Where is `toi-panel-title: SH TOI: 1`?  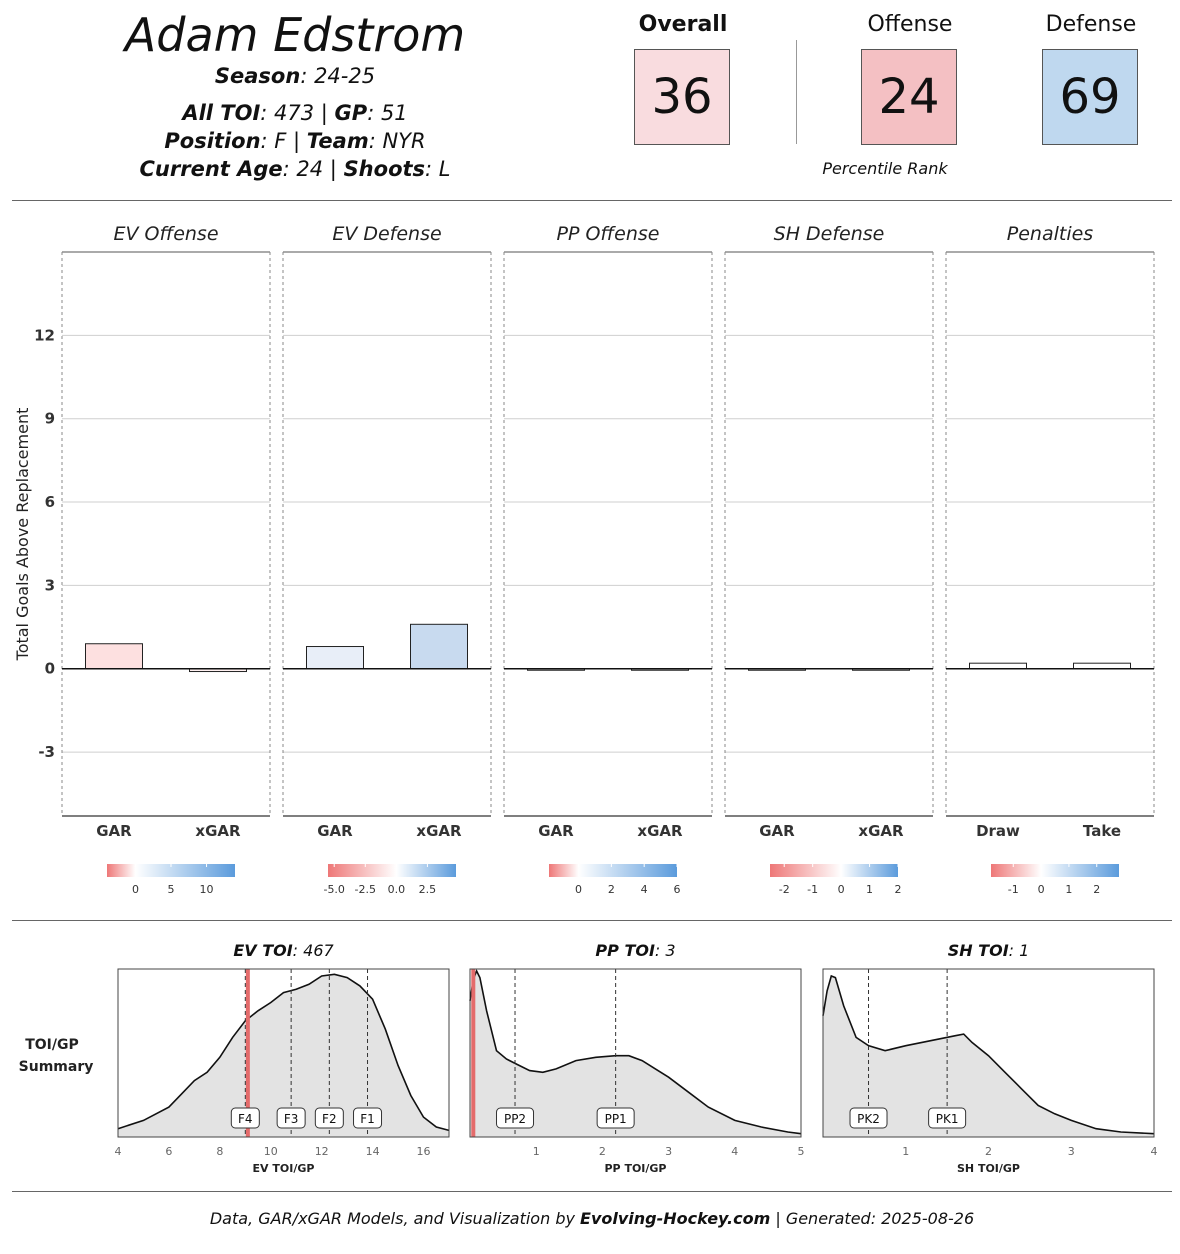
toi-panel-title: SH TOI: 1 is located at coordinates (989, 950).